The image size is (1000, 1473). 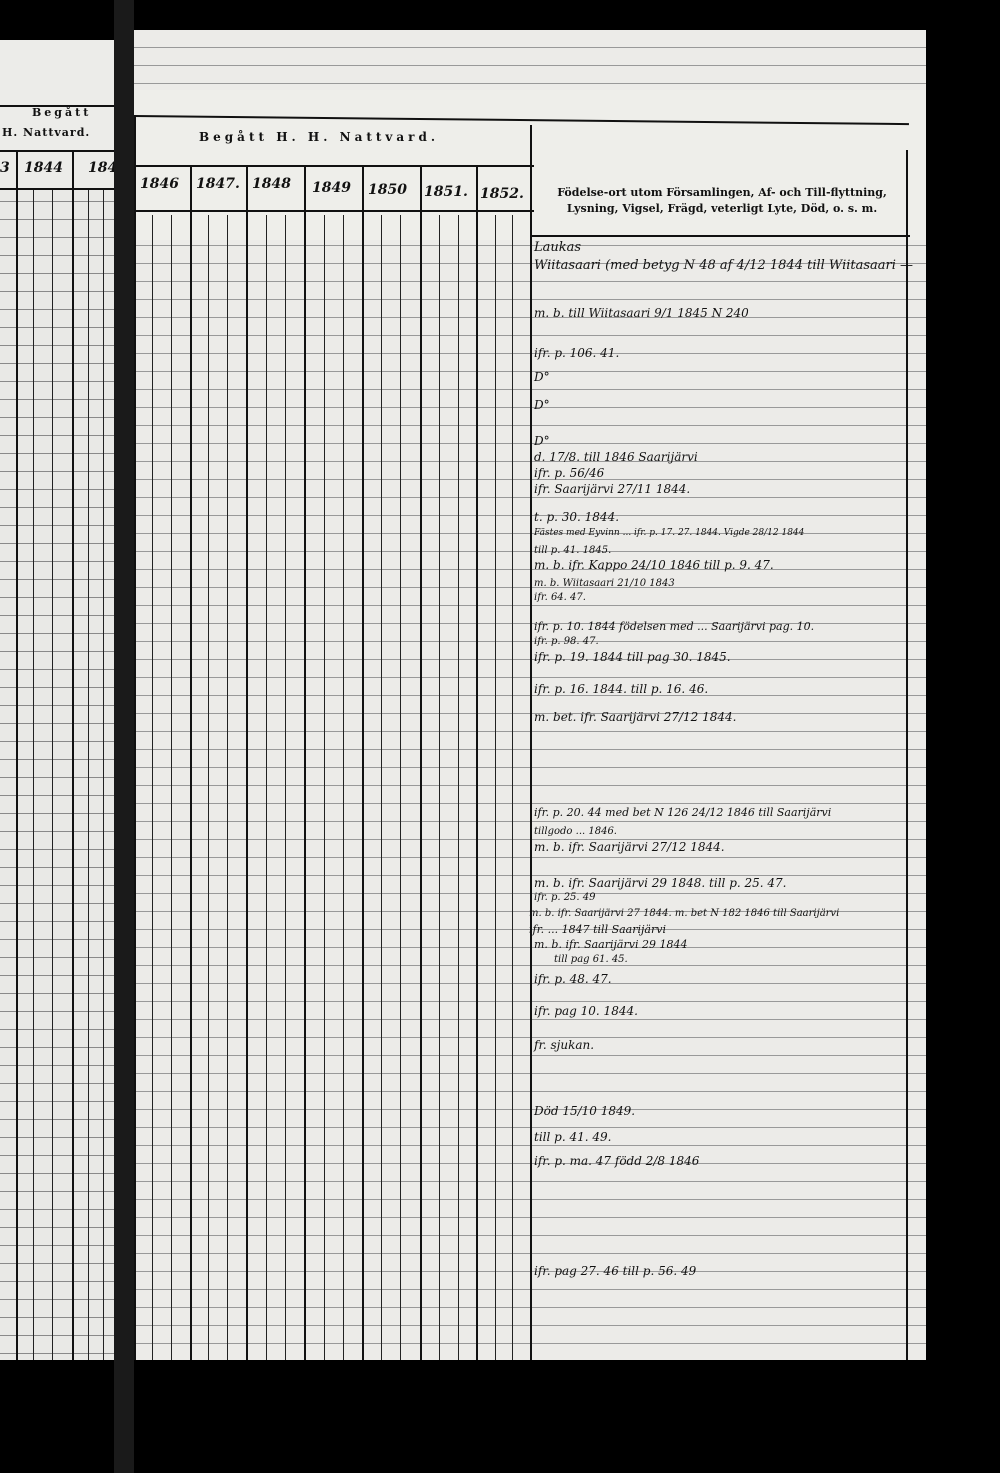 I want to click on book-binding, so click(x=124, y=736).